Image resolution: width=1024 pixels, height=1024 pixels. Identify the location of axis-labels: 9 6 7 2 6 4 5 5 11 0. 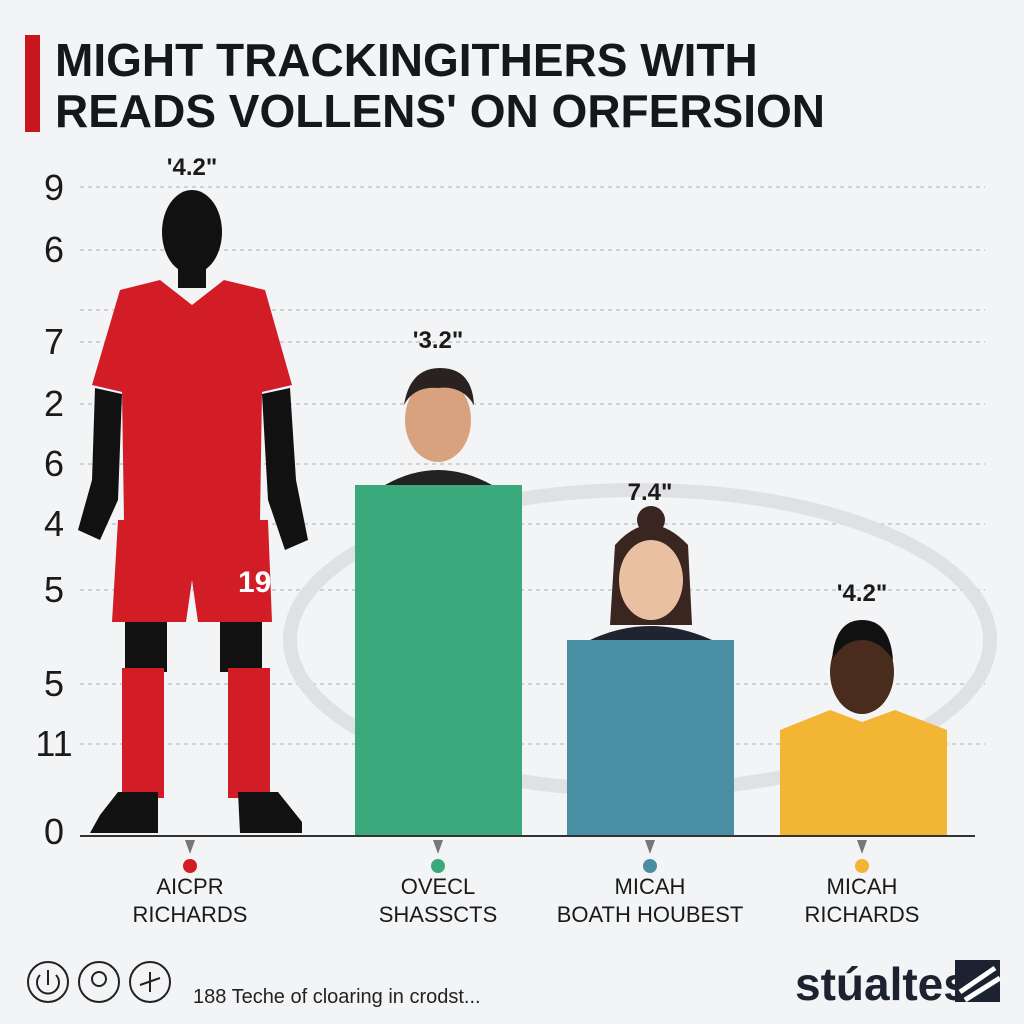
(53, 509).